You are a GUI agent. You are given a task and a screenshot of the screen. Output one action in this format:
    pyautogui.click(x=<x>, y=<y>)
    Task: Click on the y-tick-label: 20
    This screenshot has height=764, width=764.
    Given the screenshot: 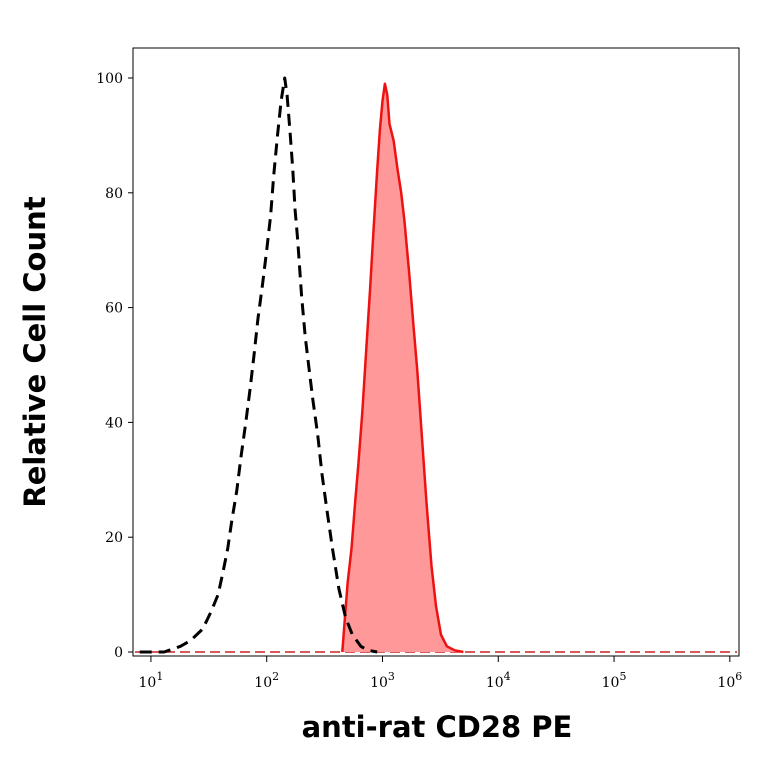 What is the action you would take?
    pyautogui.click(x=114, y=538)
    